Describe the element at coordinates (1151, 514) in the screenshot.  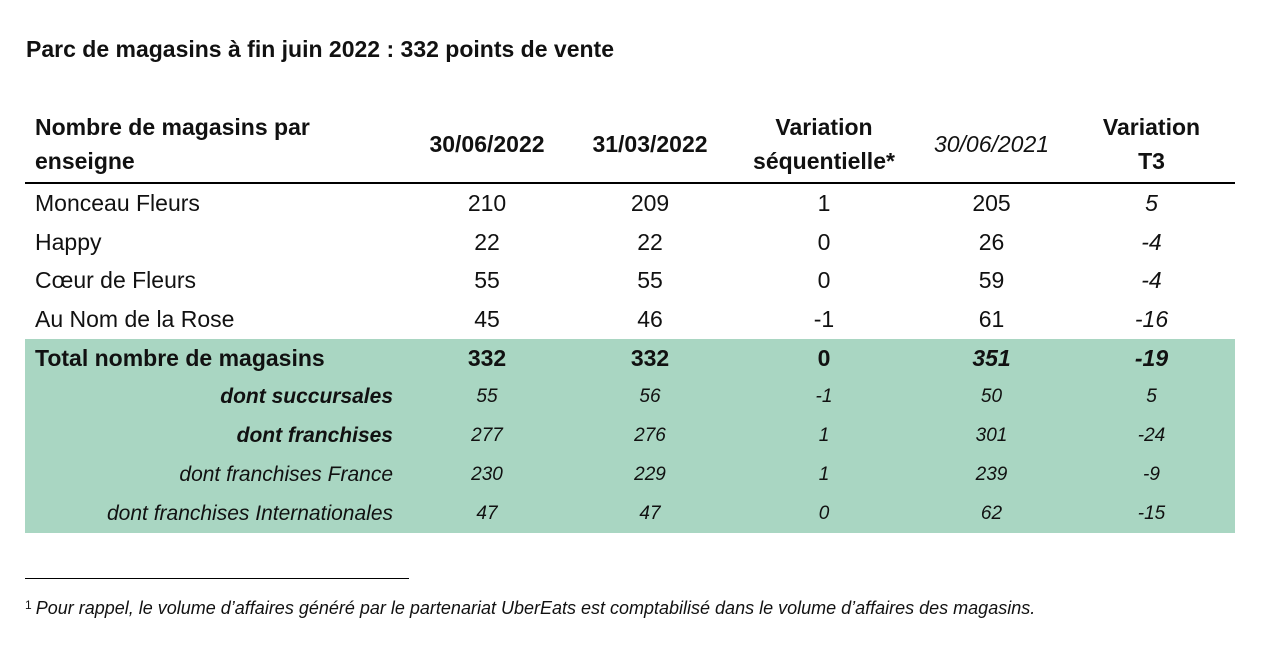
I see `sub-cell-variation-t3: -15` at that location.